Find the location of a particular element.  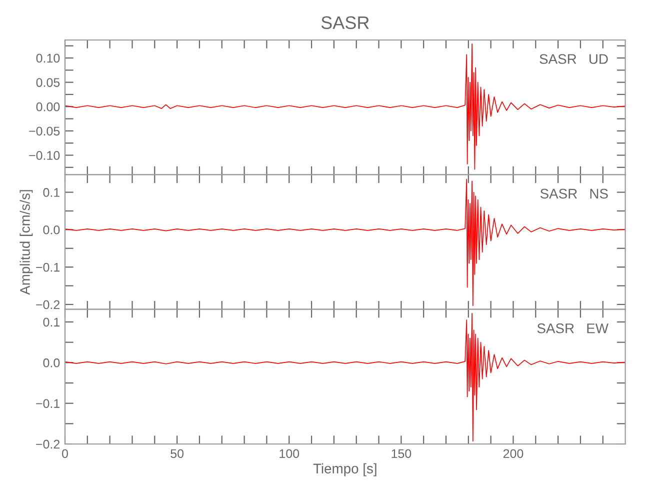

y-tick-label: −0.10 is located at coordinates (44, 155).